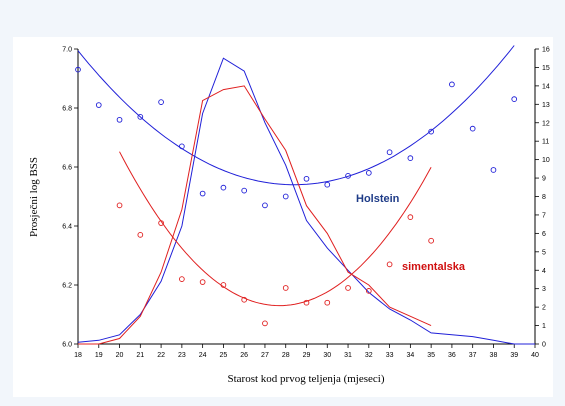 This screenshot has width=565, height=406. Describe the element at coordinates (544, 271) in the screenshot. I see `y-right-tick-label: 4` at that location.